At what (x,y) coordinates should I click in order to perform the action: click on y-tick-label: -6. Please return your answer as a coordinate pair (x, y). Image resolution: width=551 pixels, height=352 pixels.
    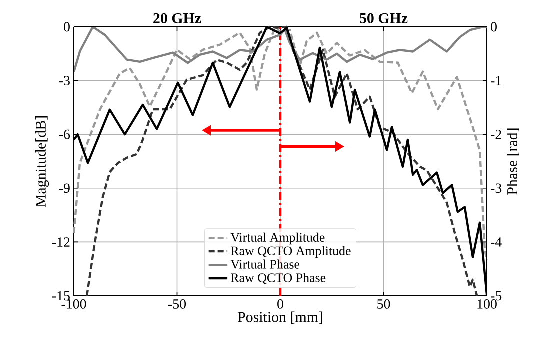
    Looking at the image, I should click on (64, 135).